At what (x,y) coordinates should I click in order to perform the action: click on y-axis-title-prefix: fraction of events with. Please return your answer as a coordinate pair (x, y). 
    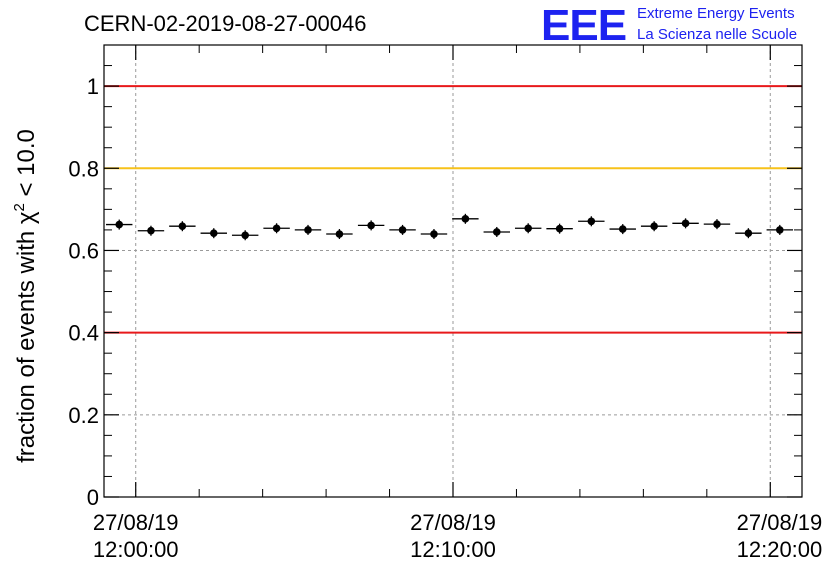
    Looking at the image, I should click on (26, 343).